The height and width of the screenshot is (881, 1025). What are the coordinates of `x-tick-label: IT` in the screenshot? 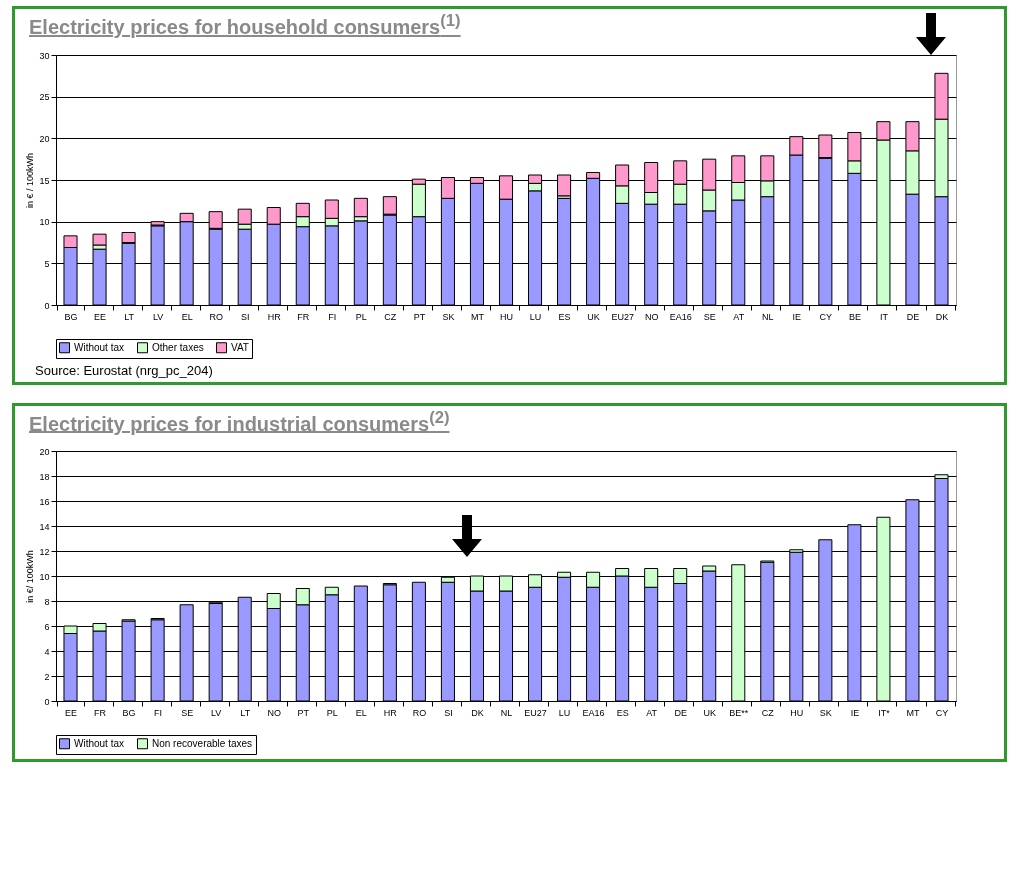 It's located at (884, 316).